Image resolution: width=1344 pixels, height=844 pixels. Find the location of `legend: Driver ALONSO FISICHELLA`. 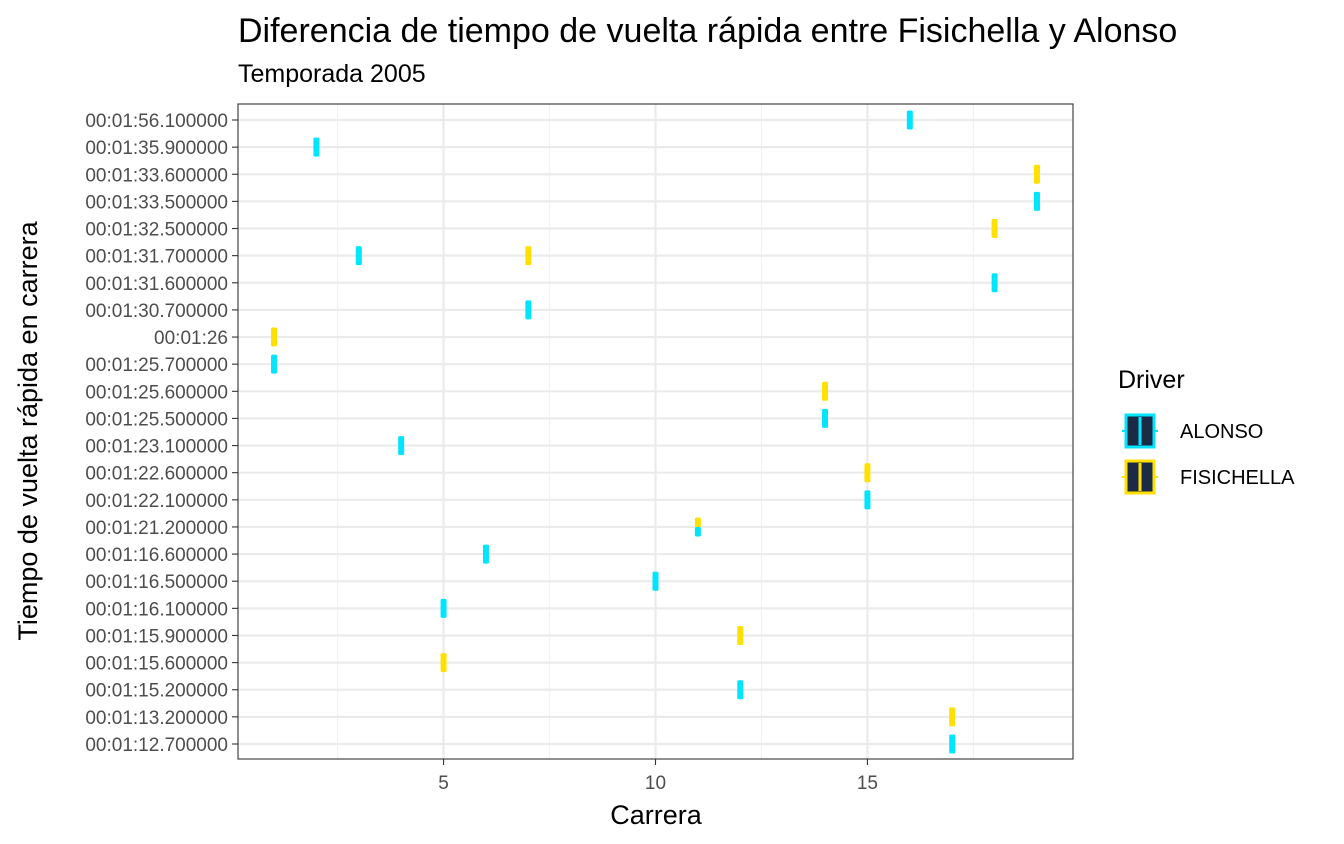

legend: Driver ALONSO FISICHELLA is located at coordinates (1206, 430).